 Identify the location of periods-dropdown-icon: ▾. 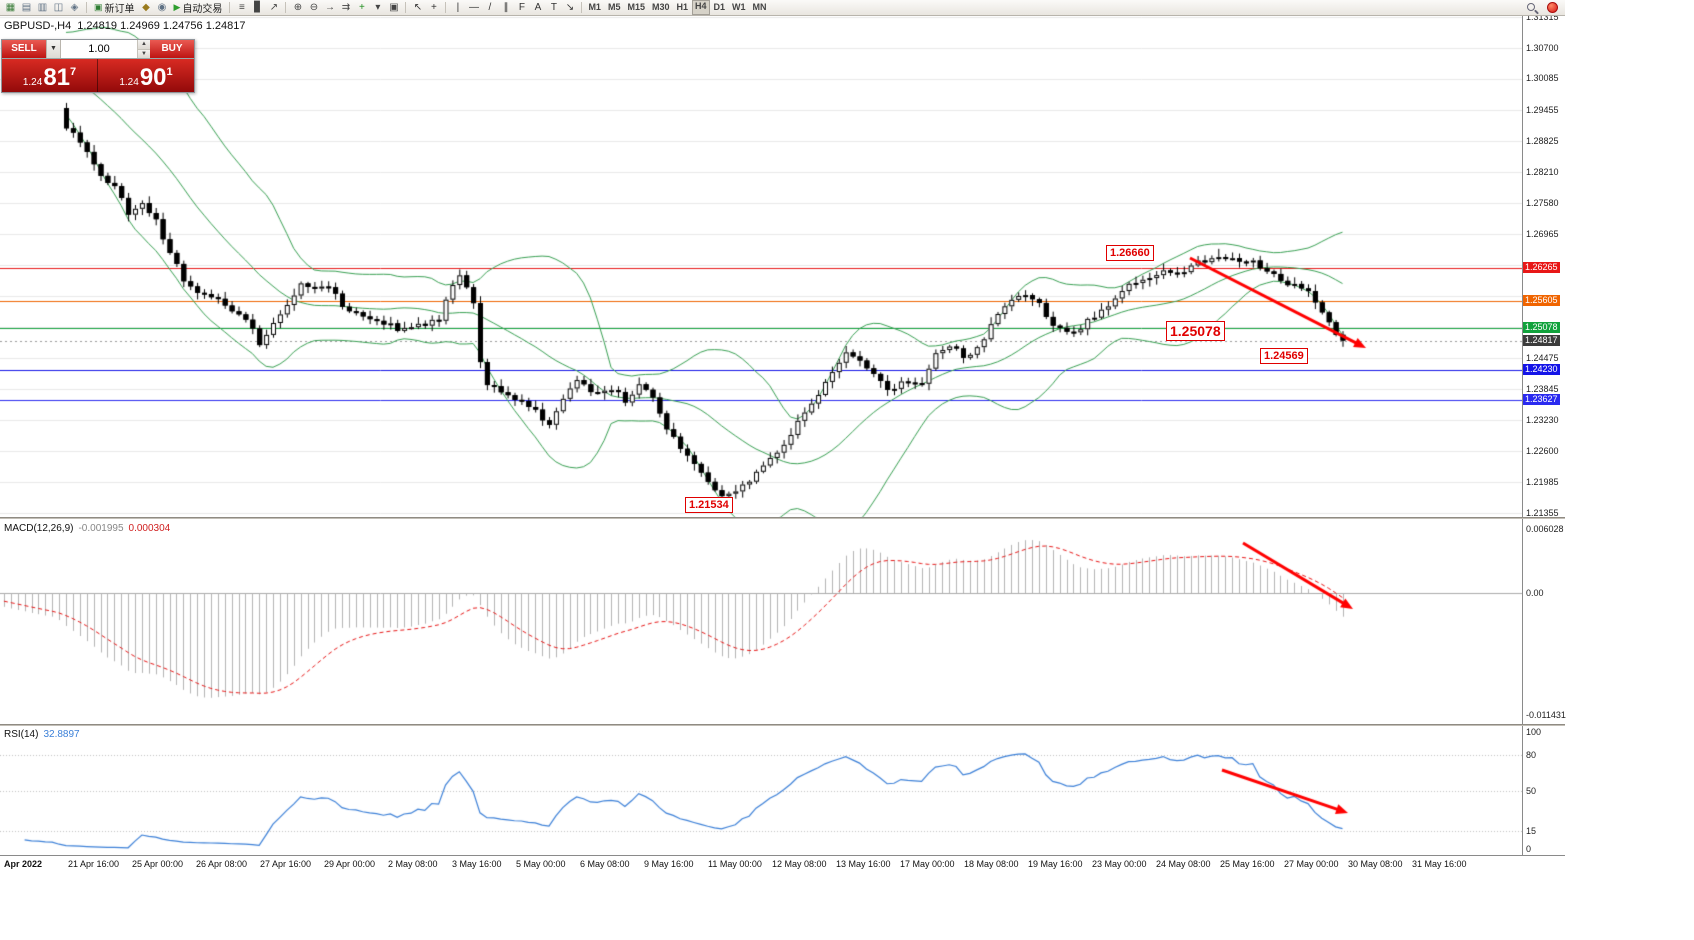
(378, 7).